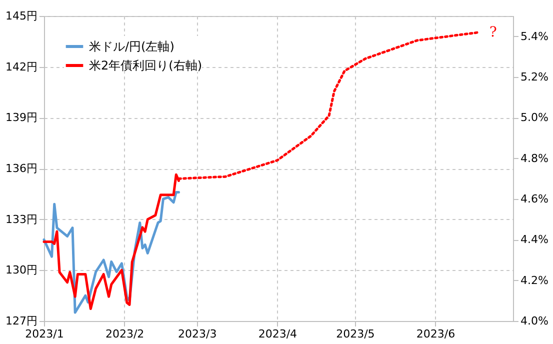  Describe the element at coordinates (22, 270) in the screenshot. I see `y-tick-label: 130円` at that location.